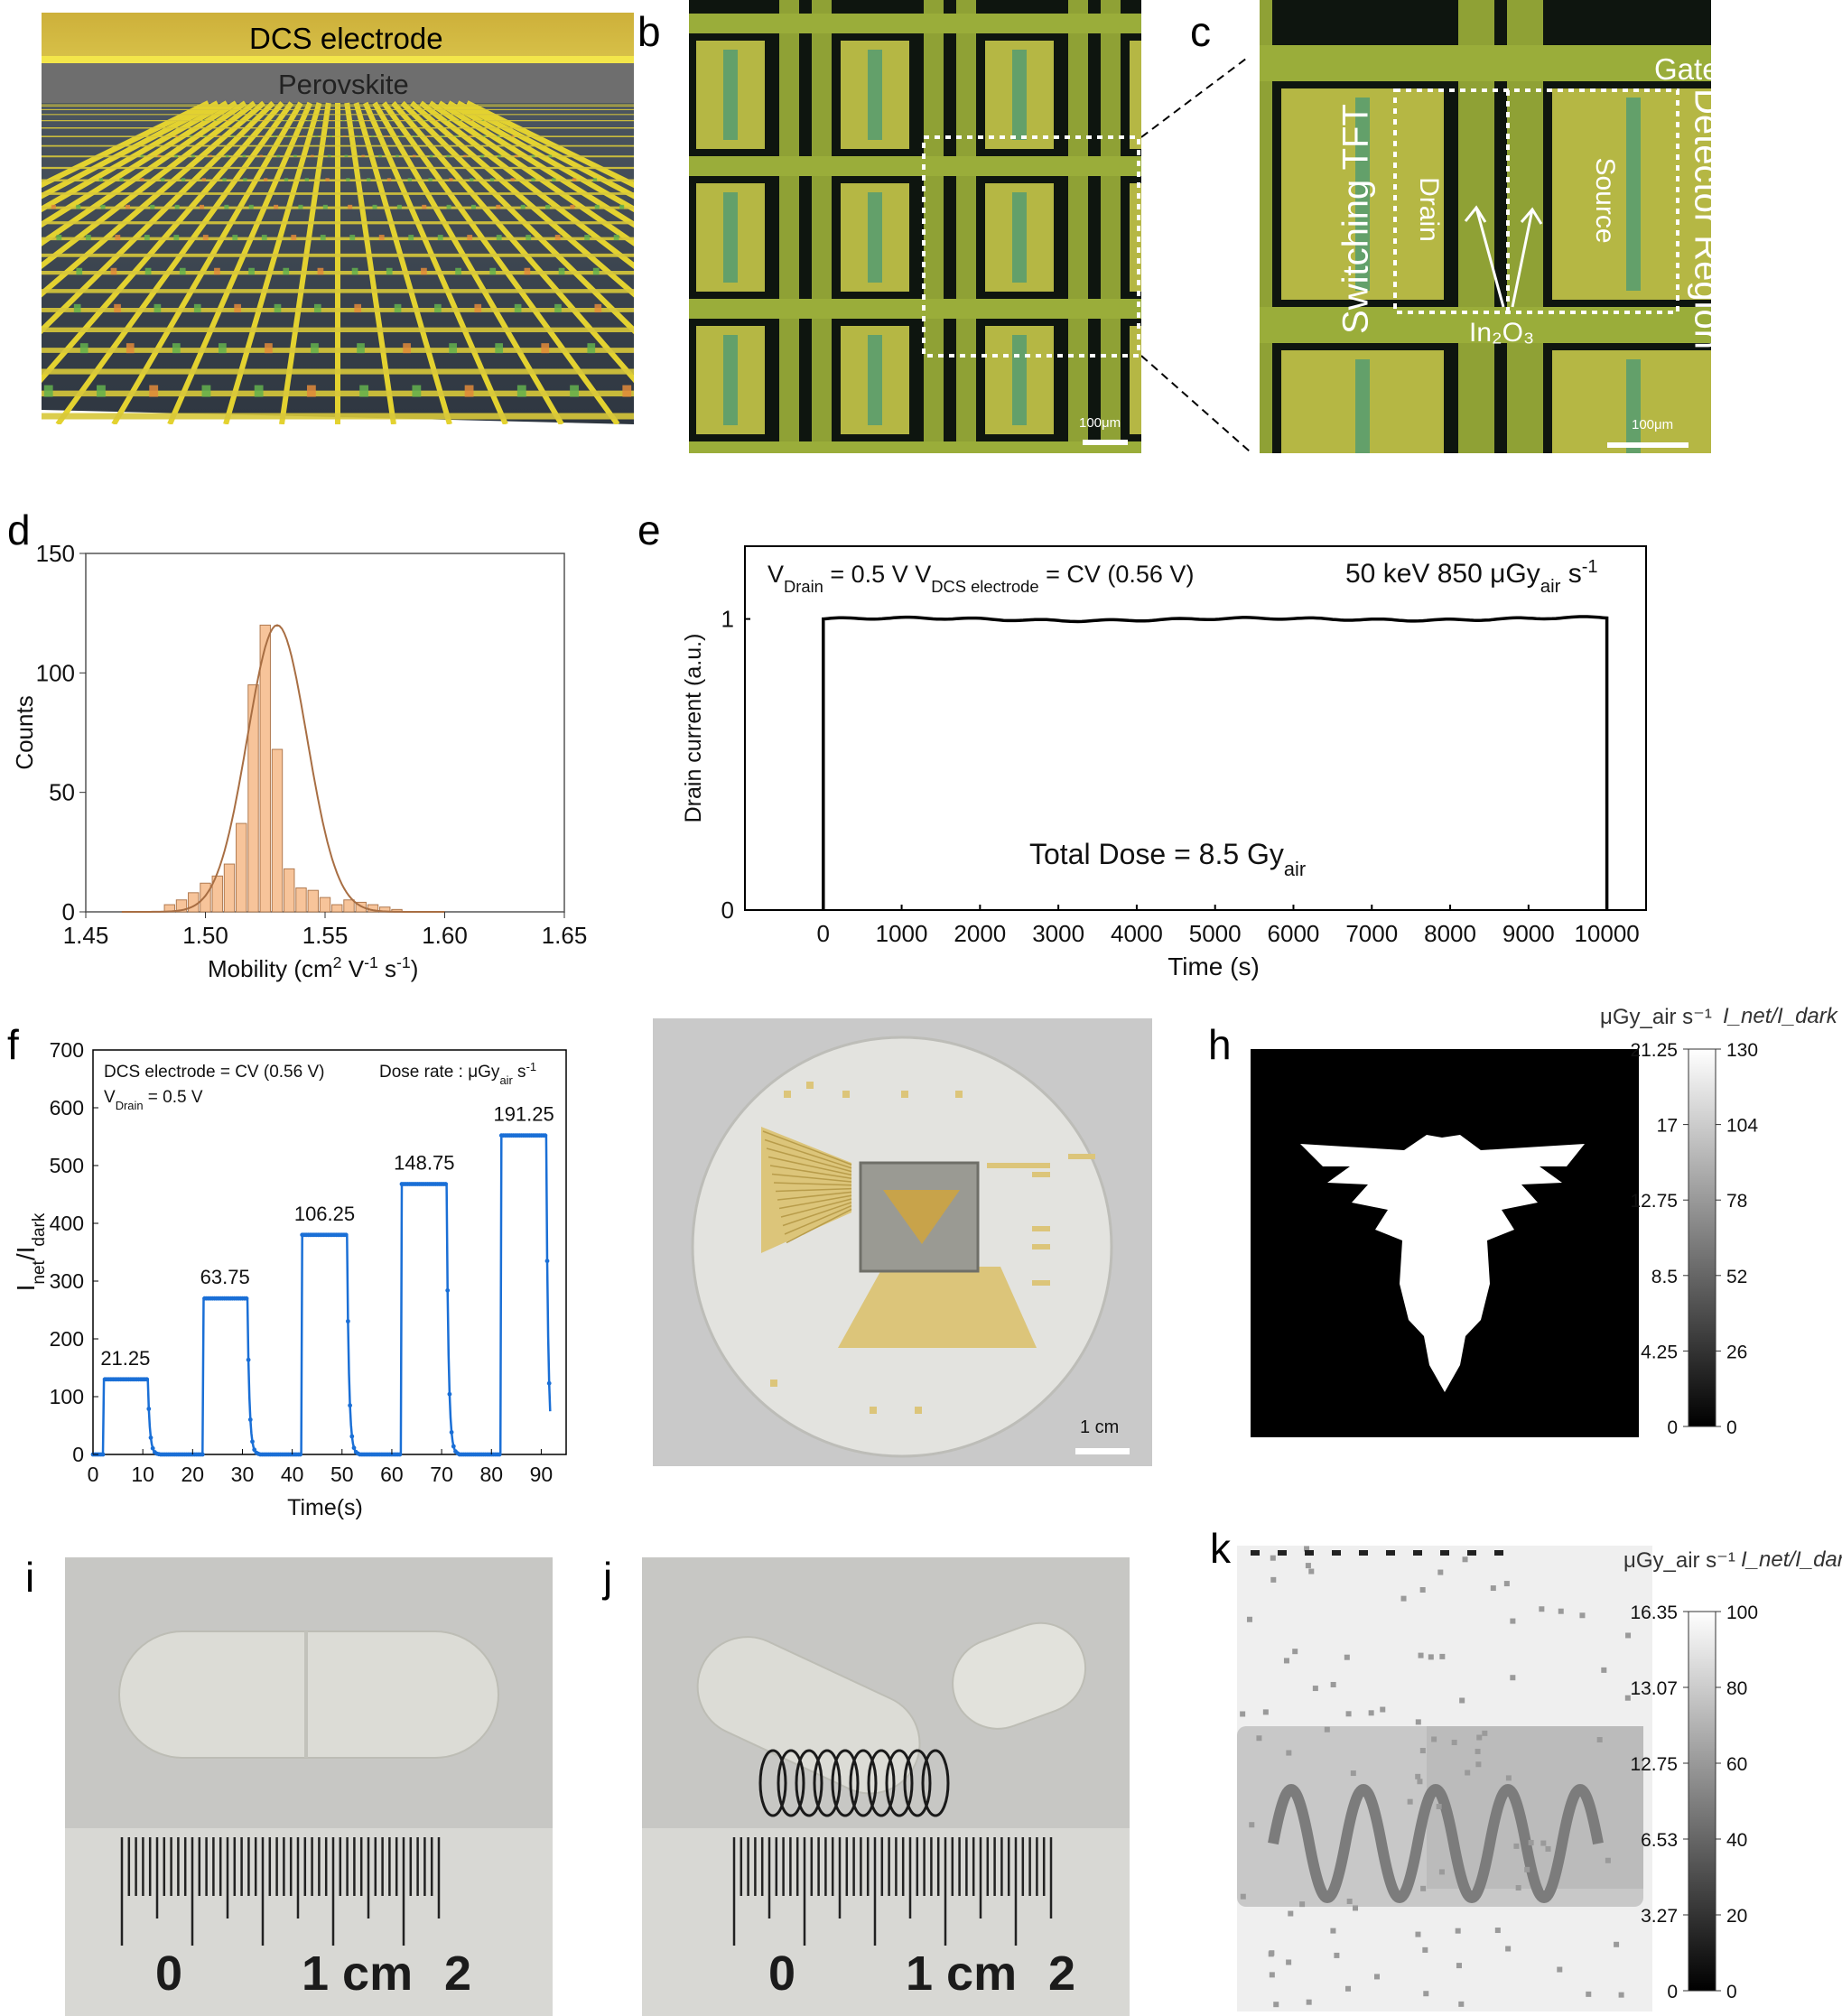 The height and width of the screenshot is (2016, 1842). Describe the element at coordinates (243, 1474) in the screenshot. I see `x-tick-label: 30` at that location.